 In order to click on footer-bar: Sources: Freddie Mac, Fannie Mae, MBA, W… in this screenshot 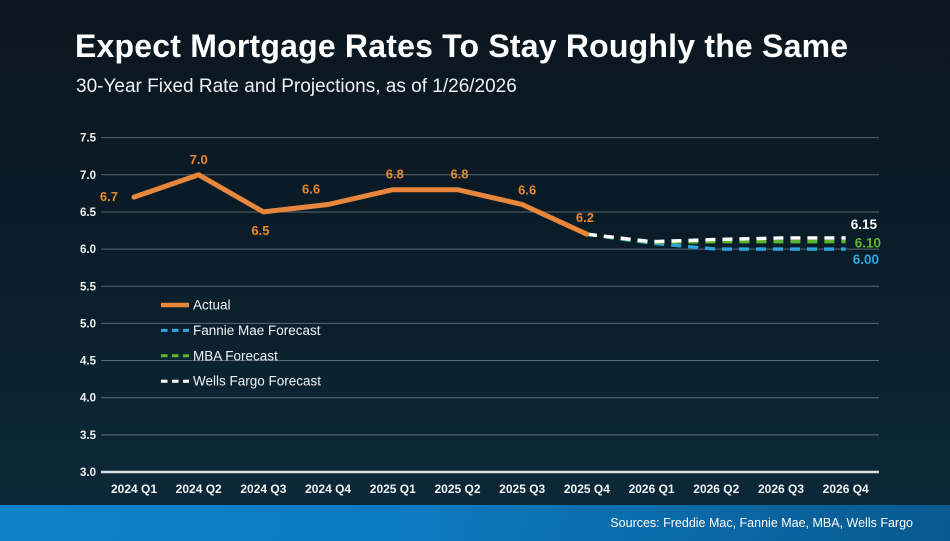, I will do `click(475, 523)`.